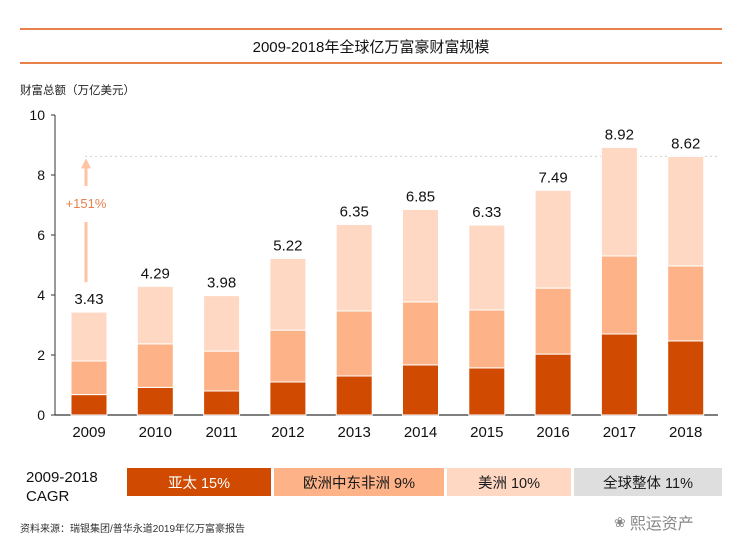  I want to click on x-tick-label: 2010, so click(155, 432).